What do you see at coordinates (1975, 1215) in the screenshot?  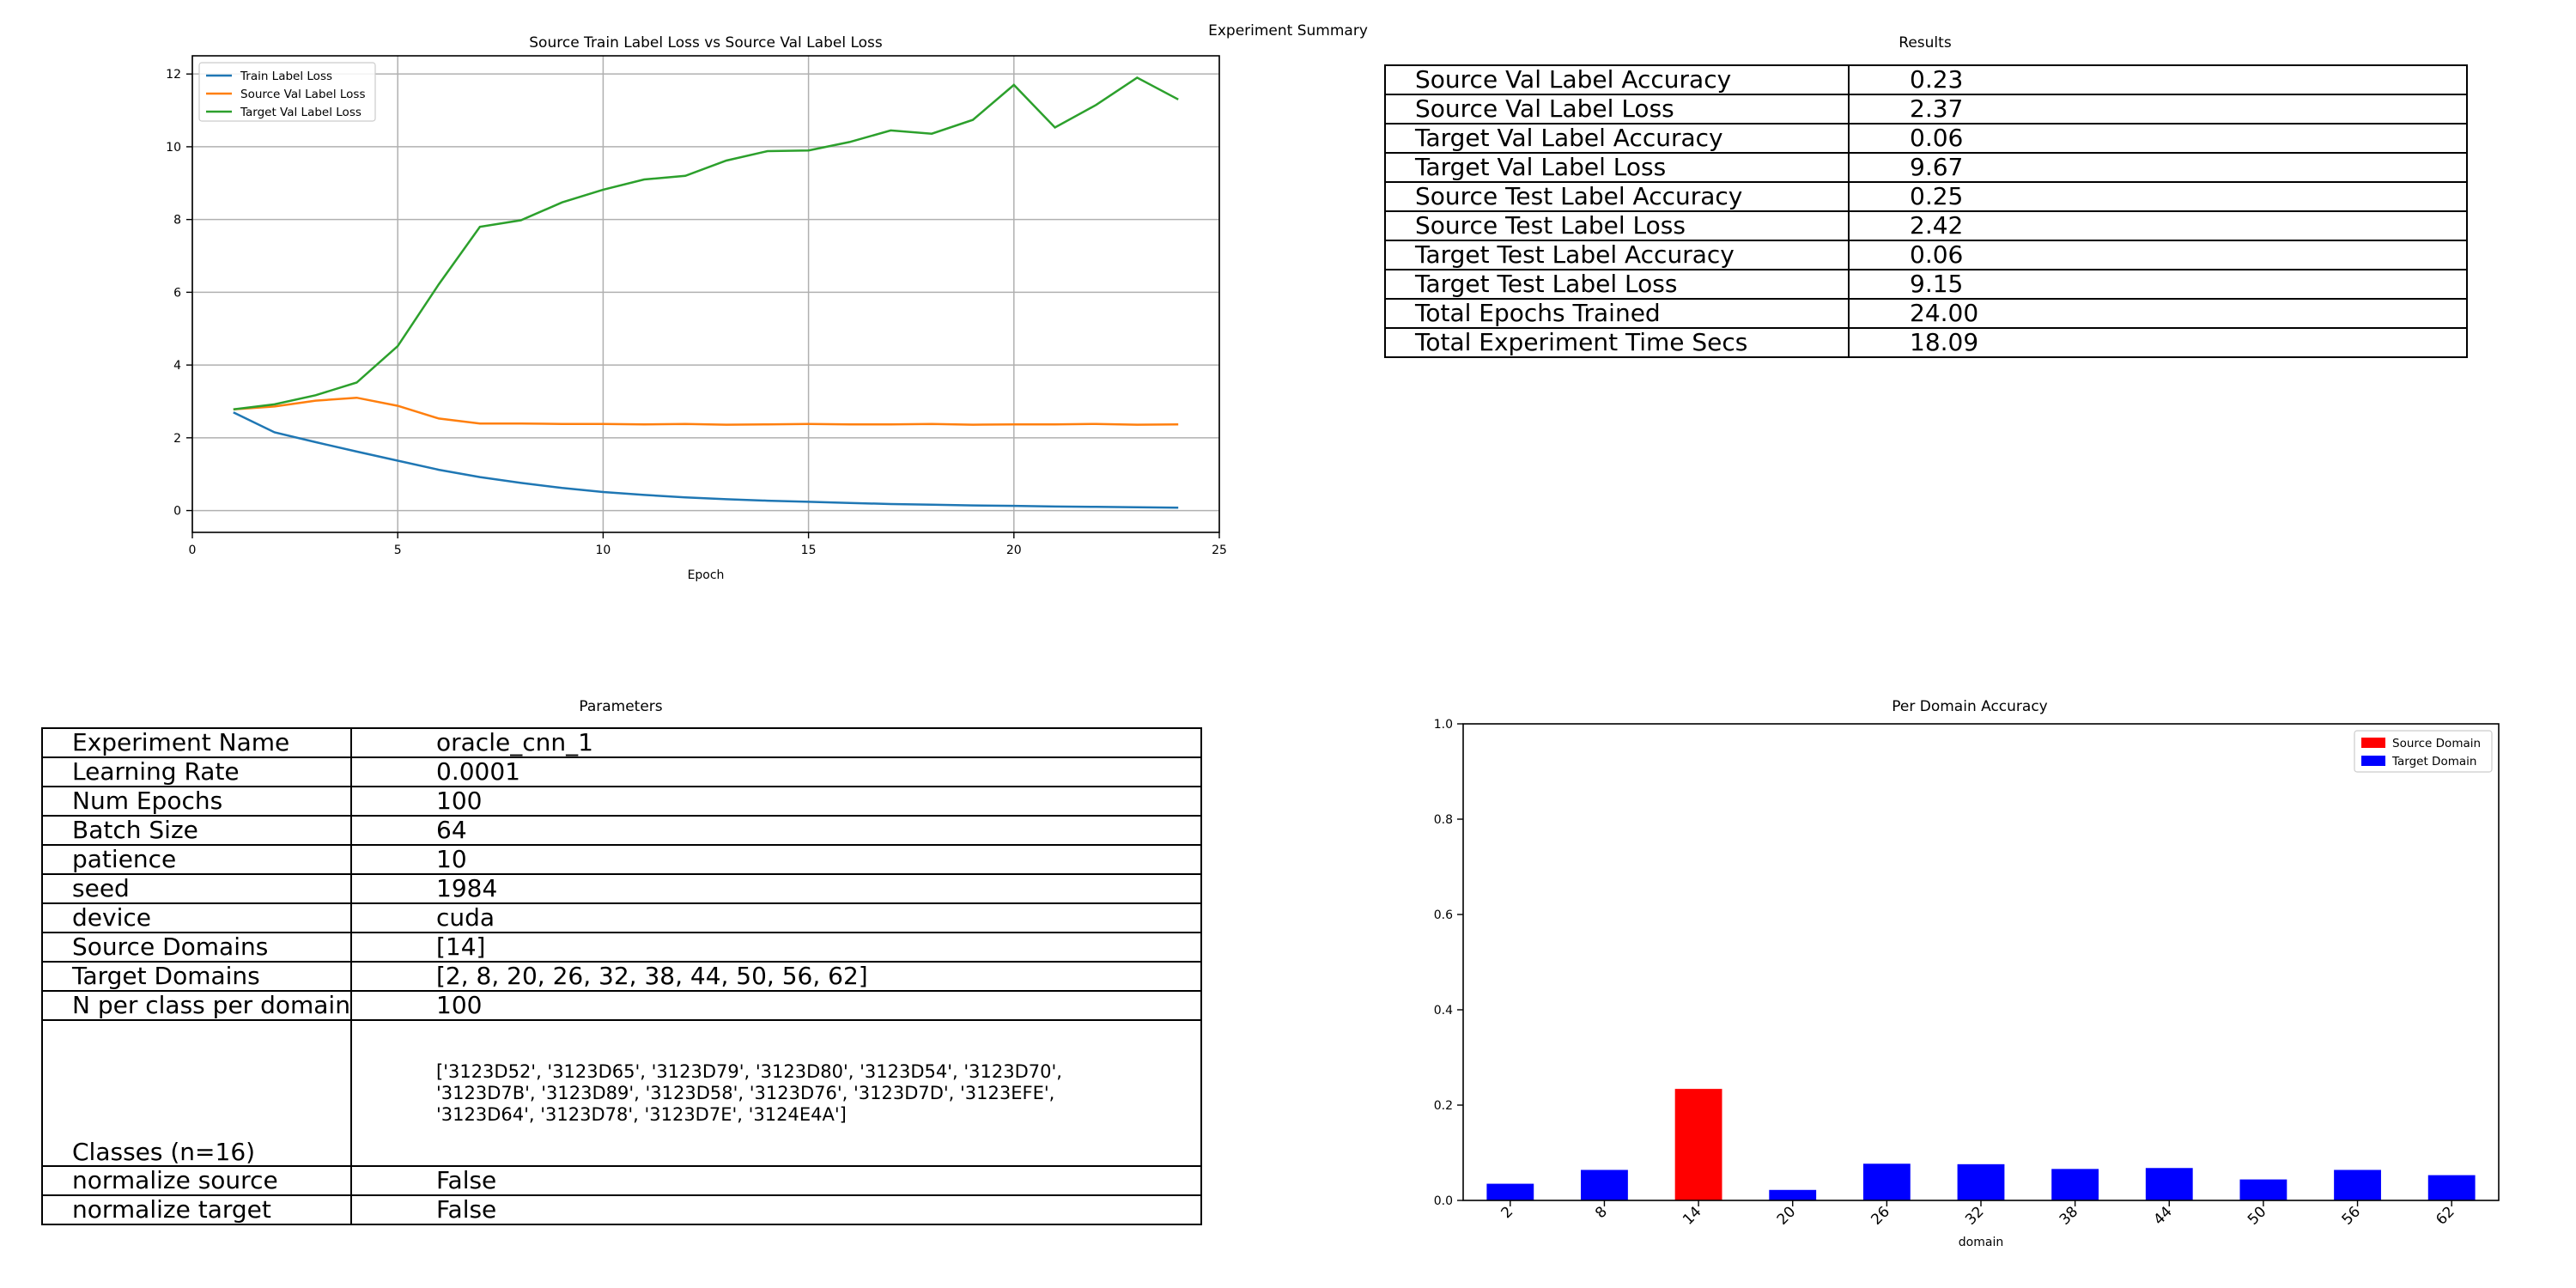 I see `x-tick-label: 32` at bounding box center [1975, 1215].